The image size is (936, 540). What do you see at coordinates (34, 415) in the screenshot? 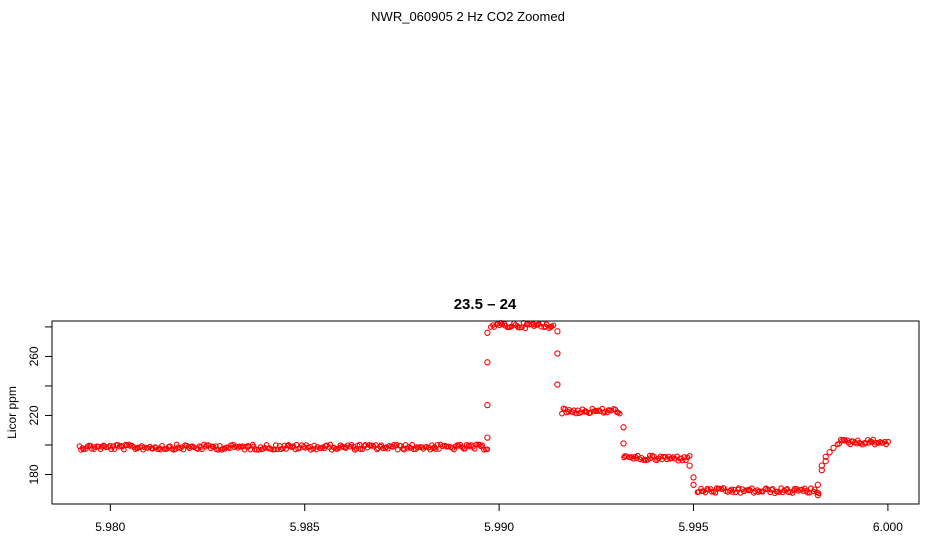
I see `y-tick-label: 220` at bounding box center [34, 415].